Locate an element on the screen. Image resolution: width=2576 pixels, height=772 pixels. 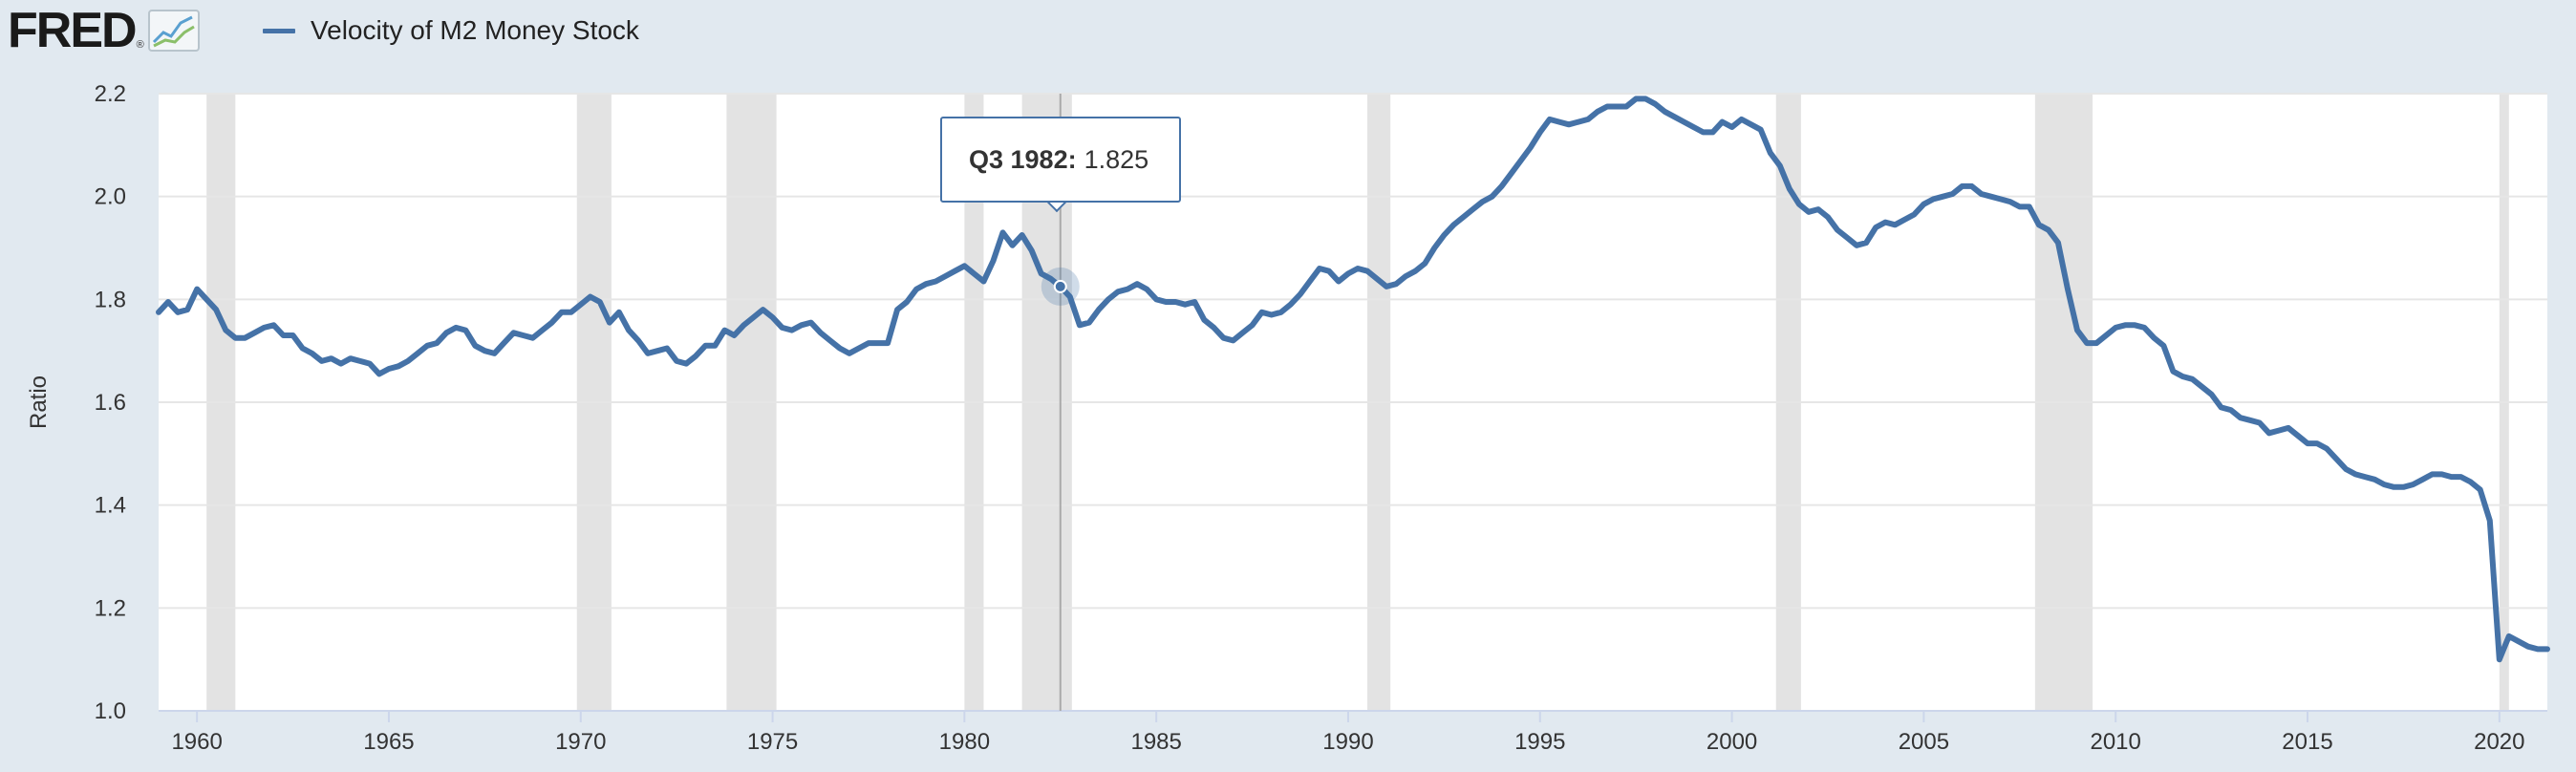
y-tick-label: 1.6 is located at coordinates (110, 403).